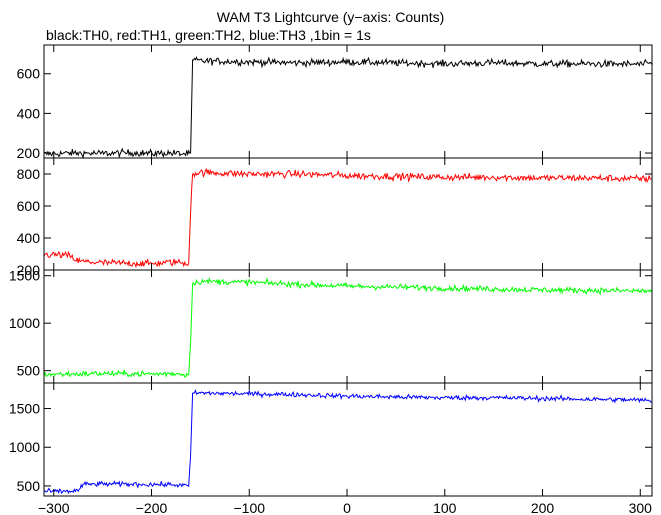 The image size is (661, 515). What do you see at coordinates (152, 507) in the screenshot?
I see `x-tick-label: −200` at bounding box center [152, 507].